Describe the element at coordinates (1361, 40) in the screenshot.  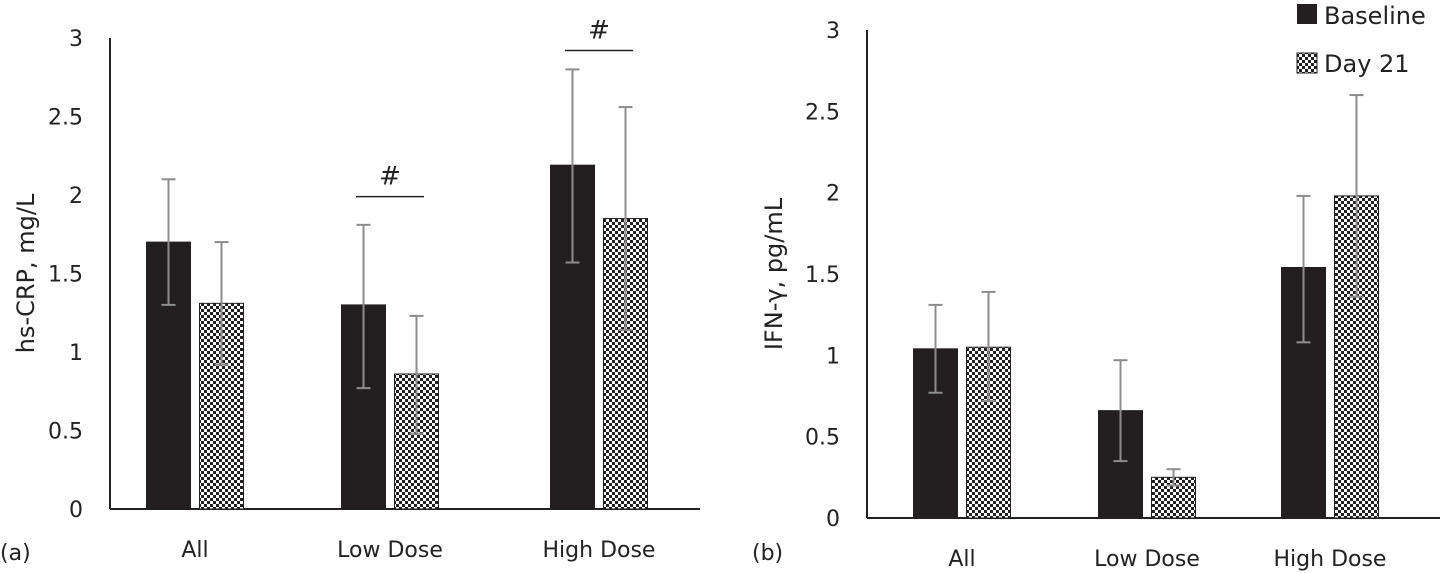
I see `legend: Baseline Day 21` at that location.